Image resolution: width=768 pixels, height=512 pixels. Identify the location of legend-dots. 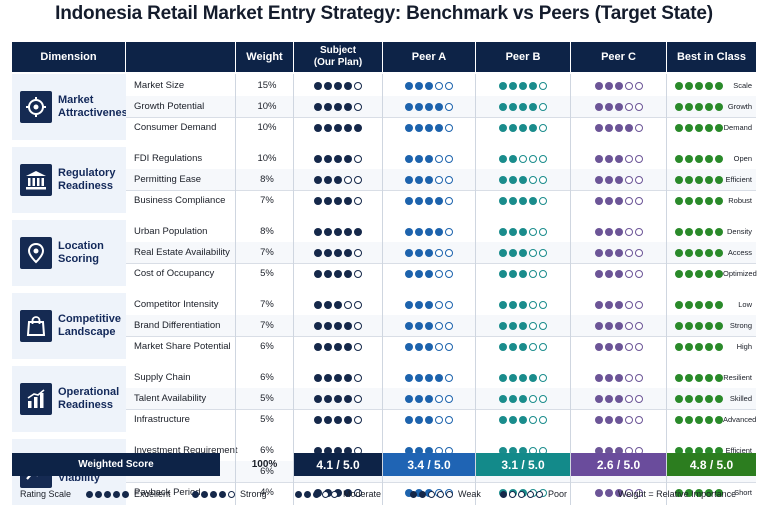
(107, 494).